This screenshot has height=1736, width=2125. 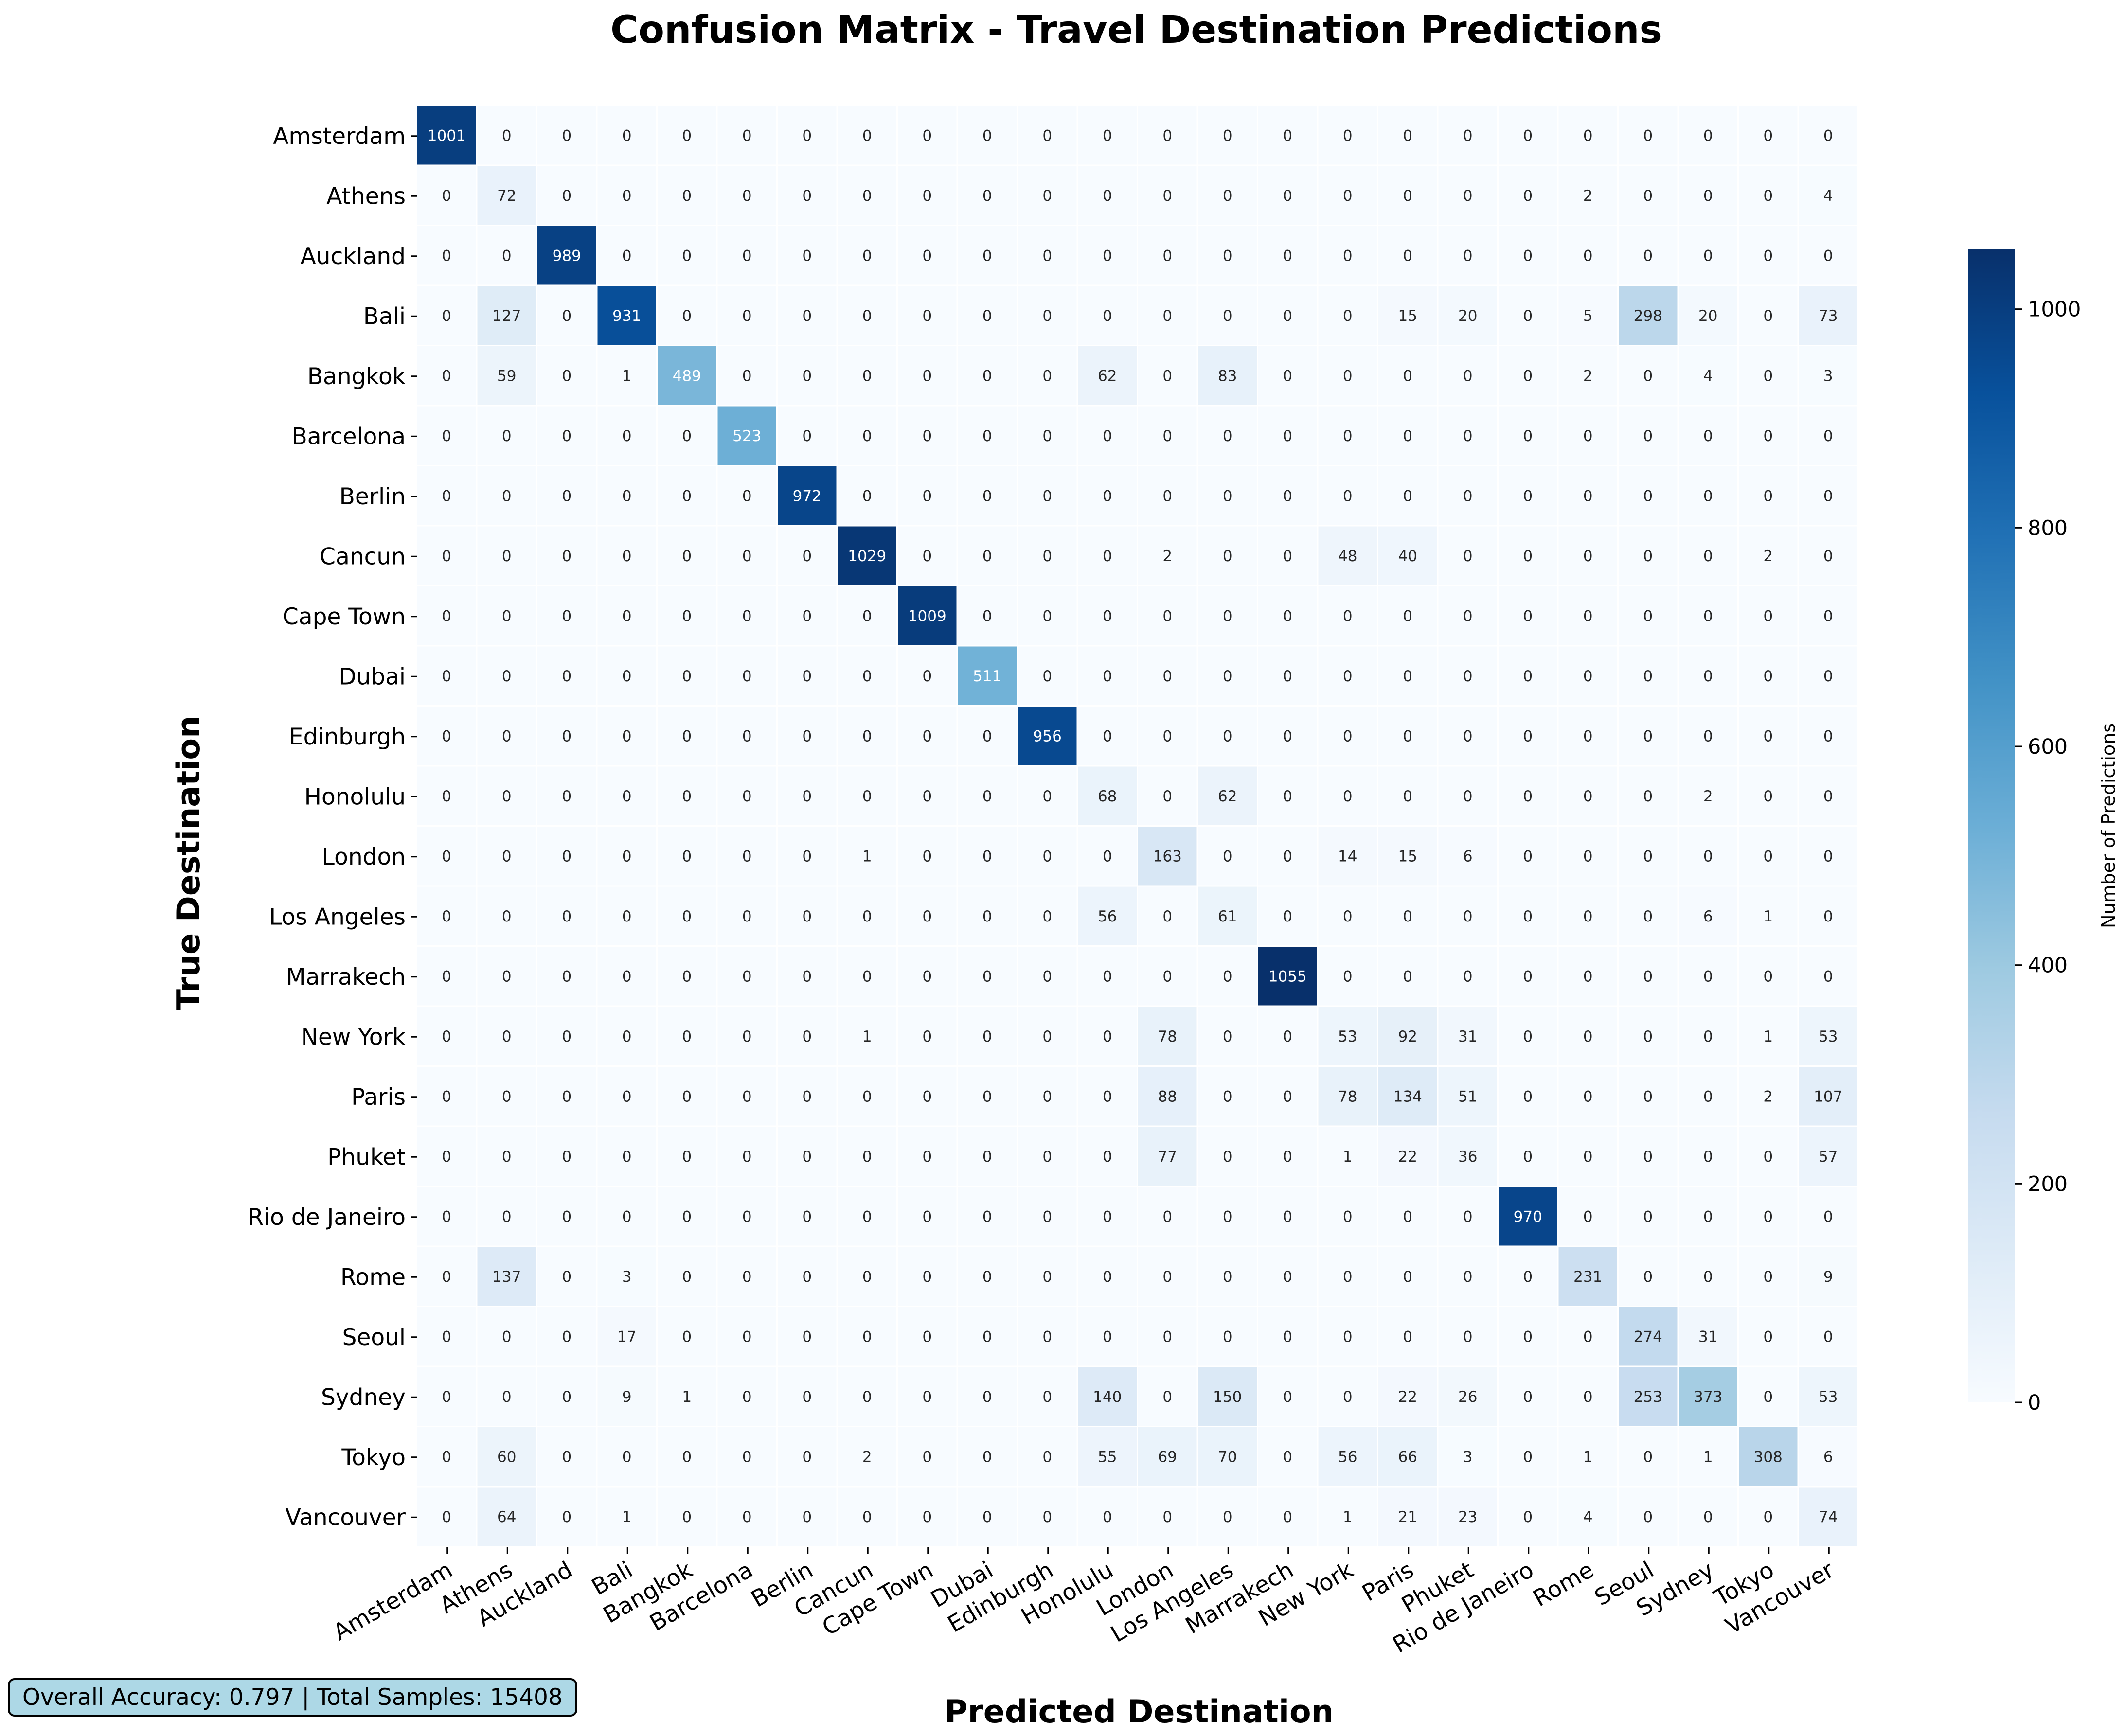 What do you see at coordinates (1167, 1036) in the screenshot?
I see `heatmap-cell-label: 78` at bounding box center [1167, 1036].